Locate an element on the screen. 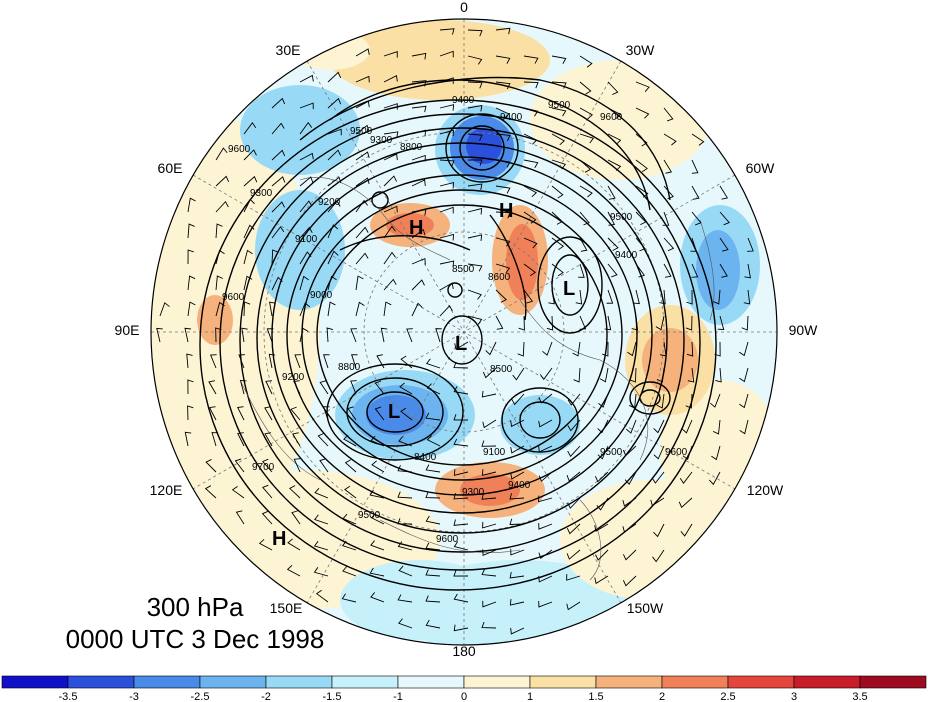 Image resolution: width=928 pixels, height=702 pixels. contour-label: 9700 is located at coordinates (263, 467).